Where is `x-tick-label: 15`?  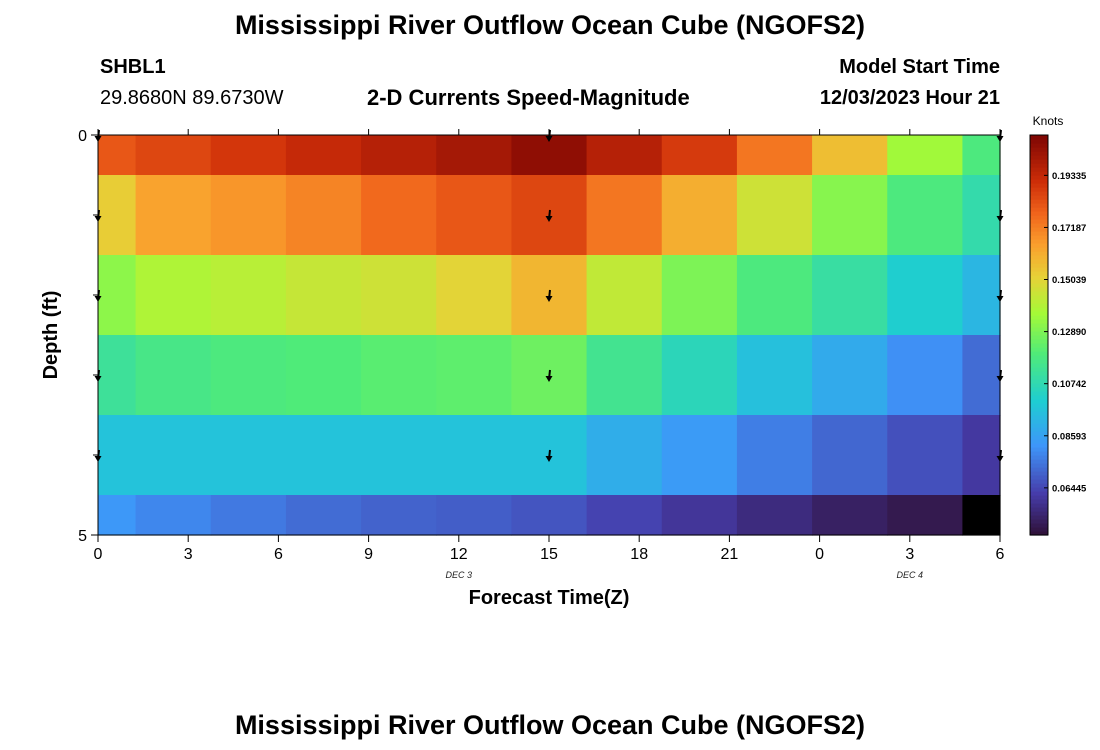
x-tick-label: 15 is located at coordinates (549, 554).